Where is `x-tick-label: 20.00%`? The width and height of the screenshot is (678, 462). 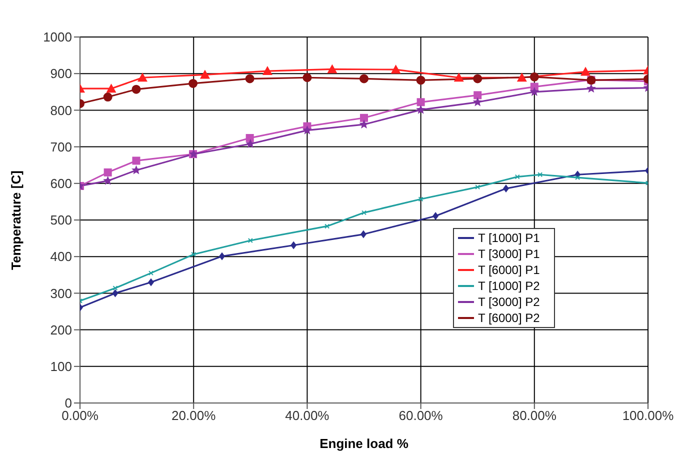 x-tick-label: 20.00% is located at coordinates (194, 416).